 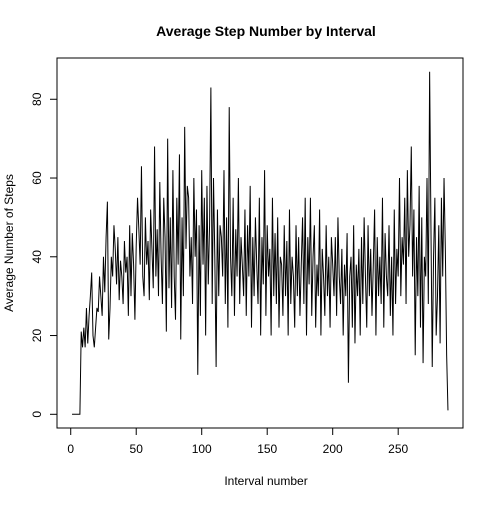 I want to click on x-tick-label: 200, so click(x=333, y=449).